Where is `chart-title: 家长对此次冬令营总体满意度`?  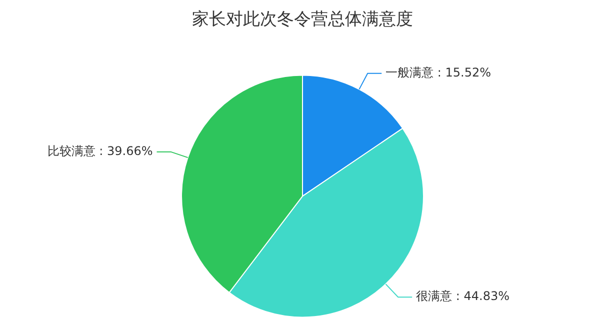 chart-title: 家长对此次冬令营总体满意度 is located at coordinates (302, 20).